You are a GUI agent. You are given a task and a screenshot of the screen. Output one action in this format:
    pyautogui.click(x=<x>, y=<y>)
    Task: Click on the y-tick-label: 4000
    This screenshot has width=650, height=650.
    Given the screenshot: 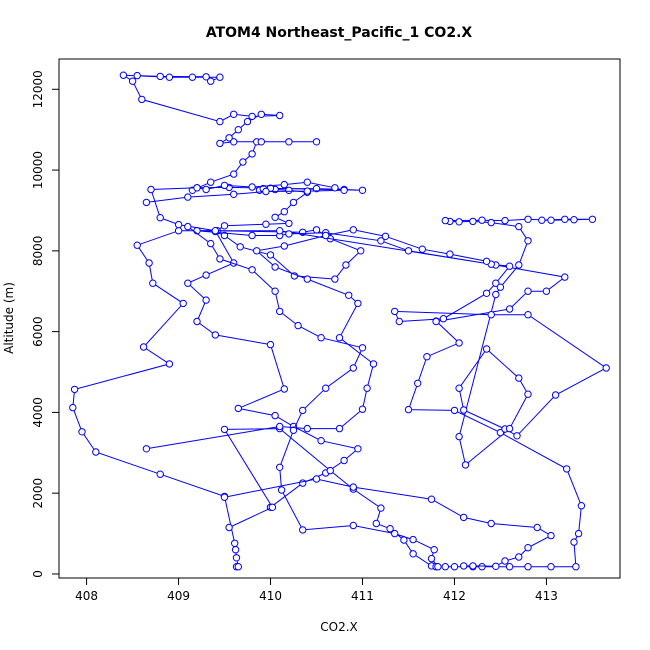 What is the action you would take?
    pyautogui.click(x=38, y=412)
    